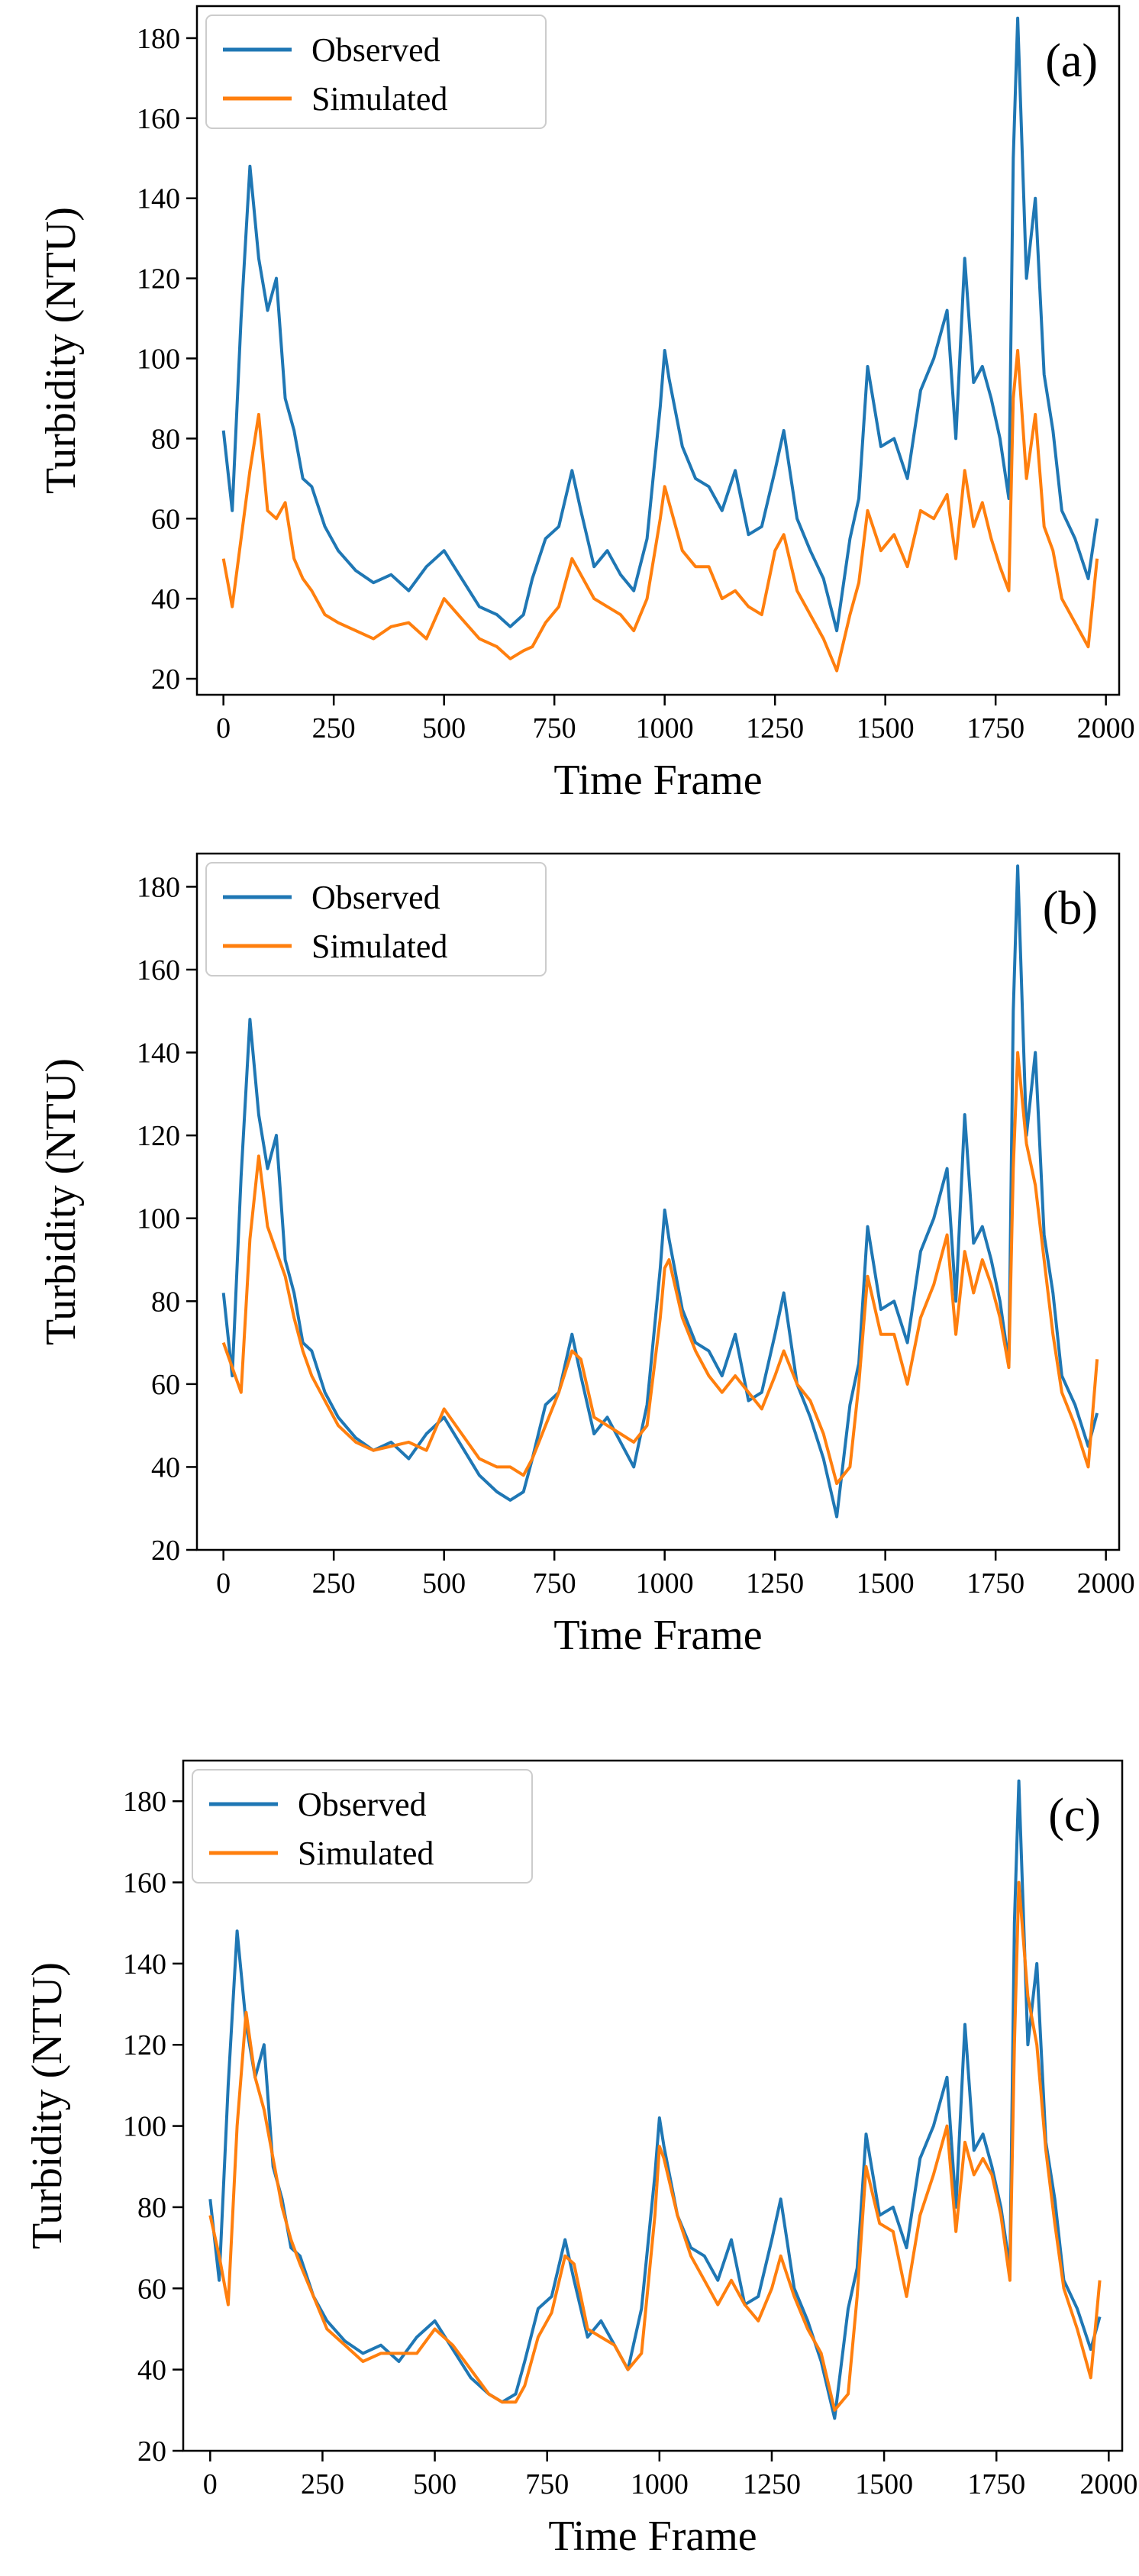 Image resolution: width=1139 pixels, height=2576 pixels. What do you see at coordinates (1071, 61) in the screenshot?
I see `panel-label: (a)` at bounding box center [1071, 61].